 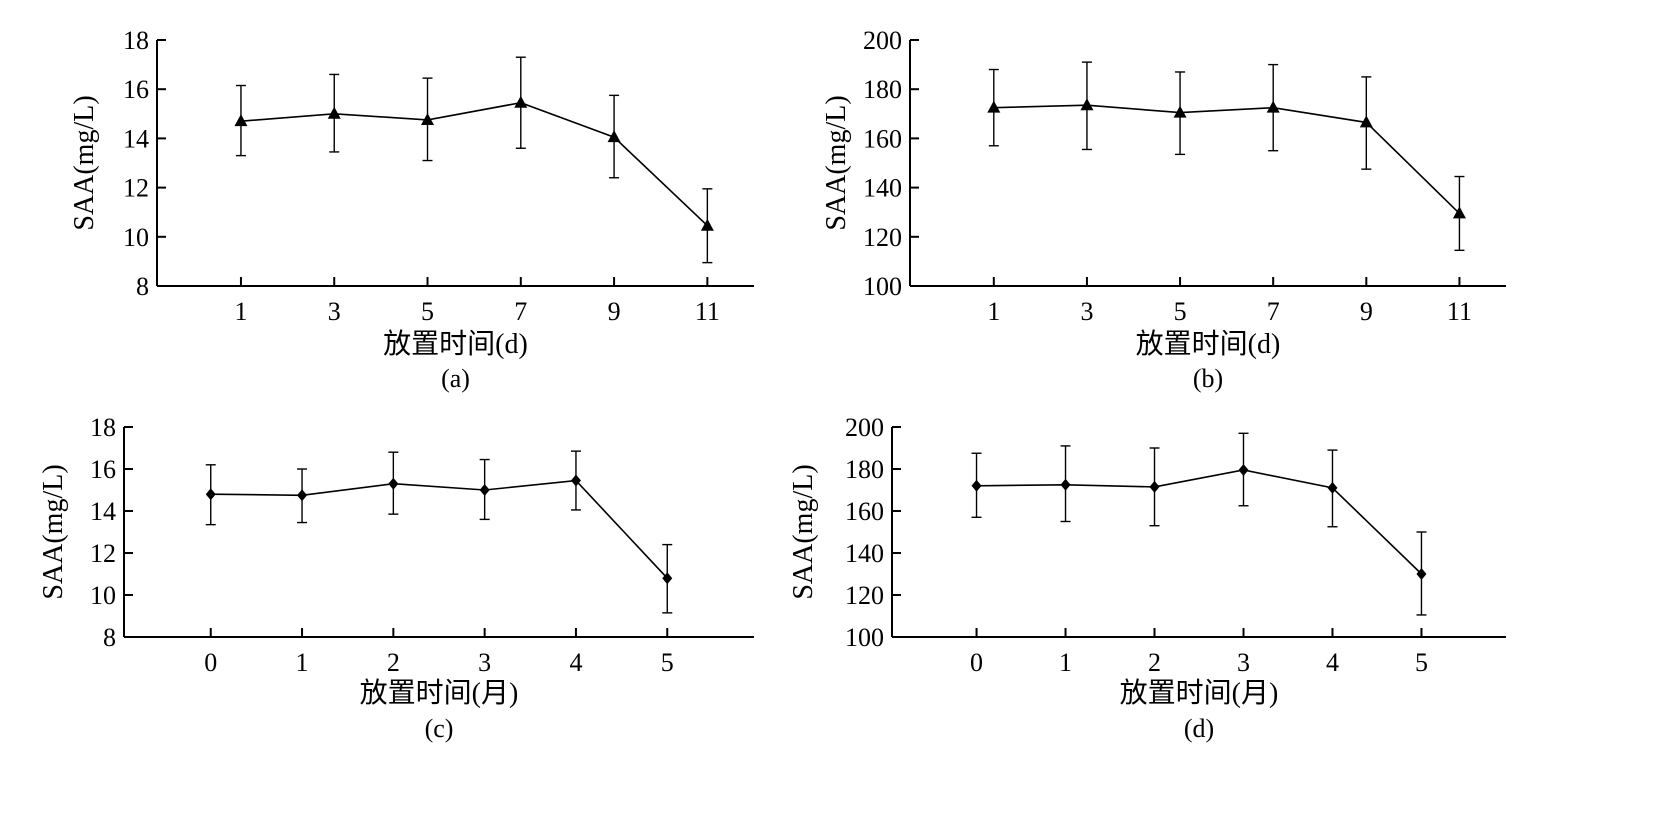 I want to click on panel-label: (c), so click(x=439, y=728).